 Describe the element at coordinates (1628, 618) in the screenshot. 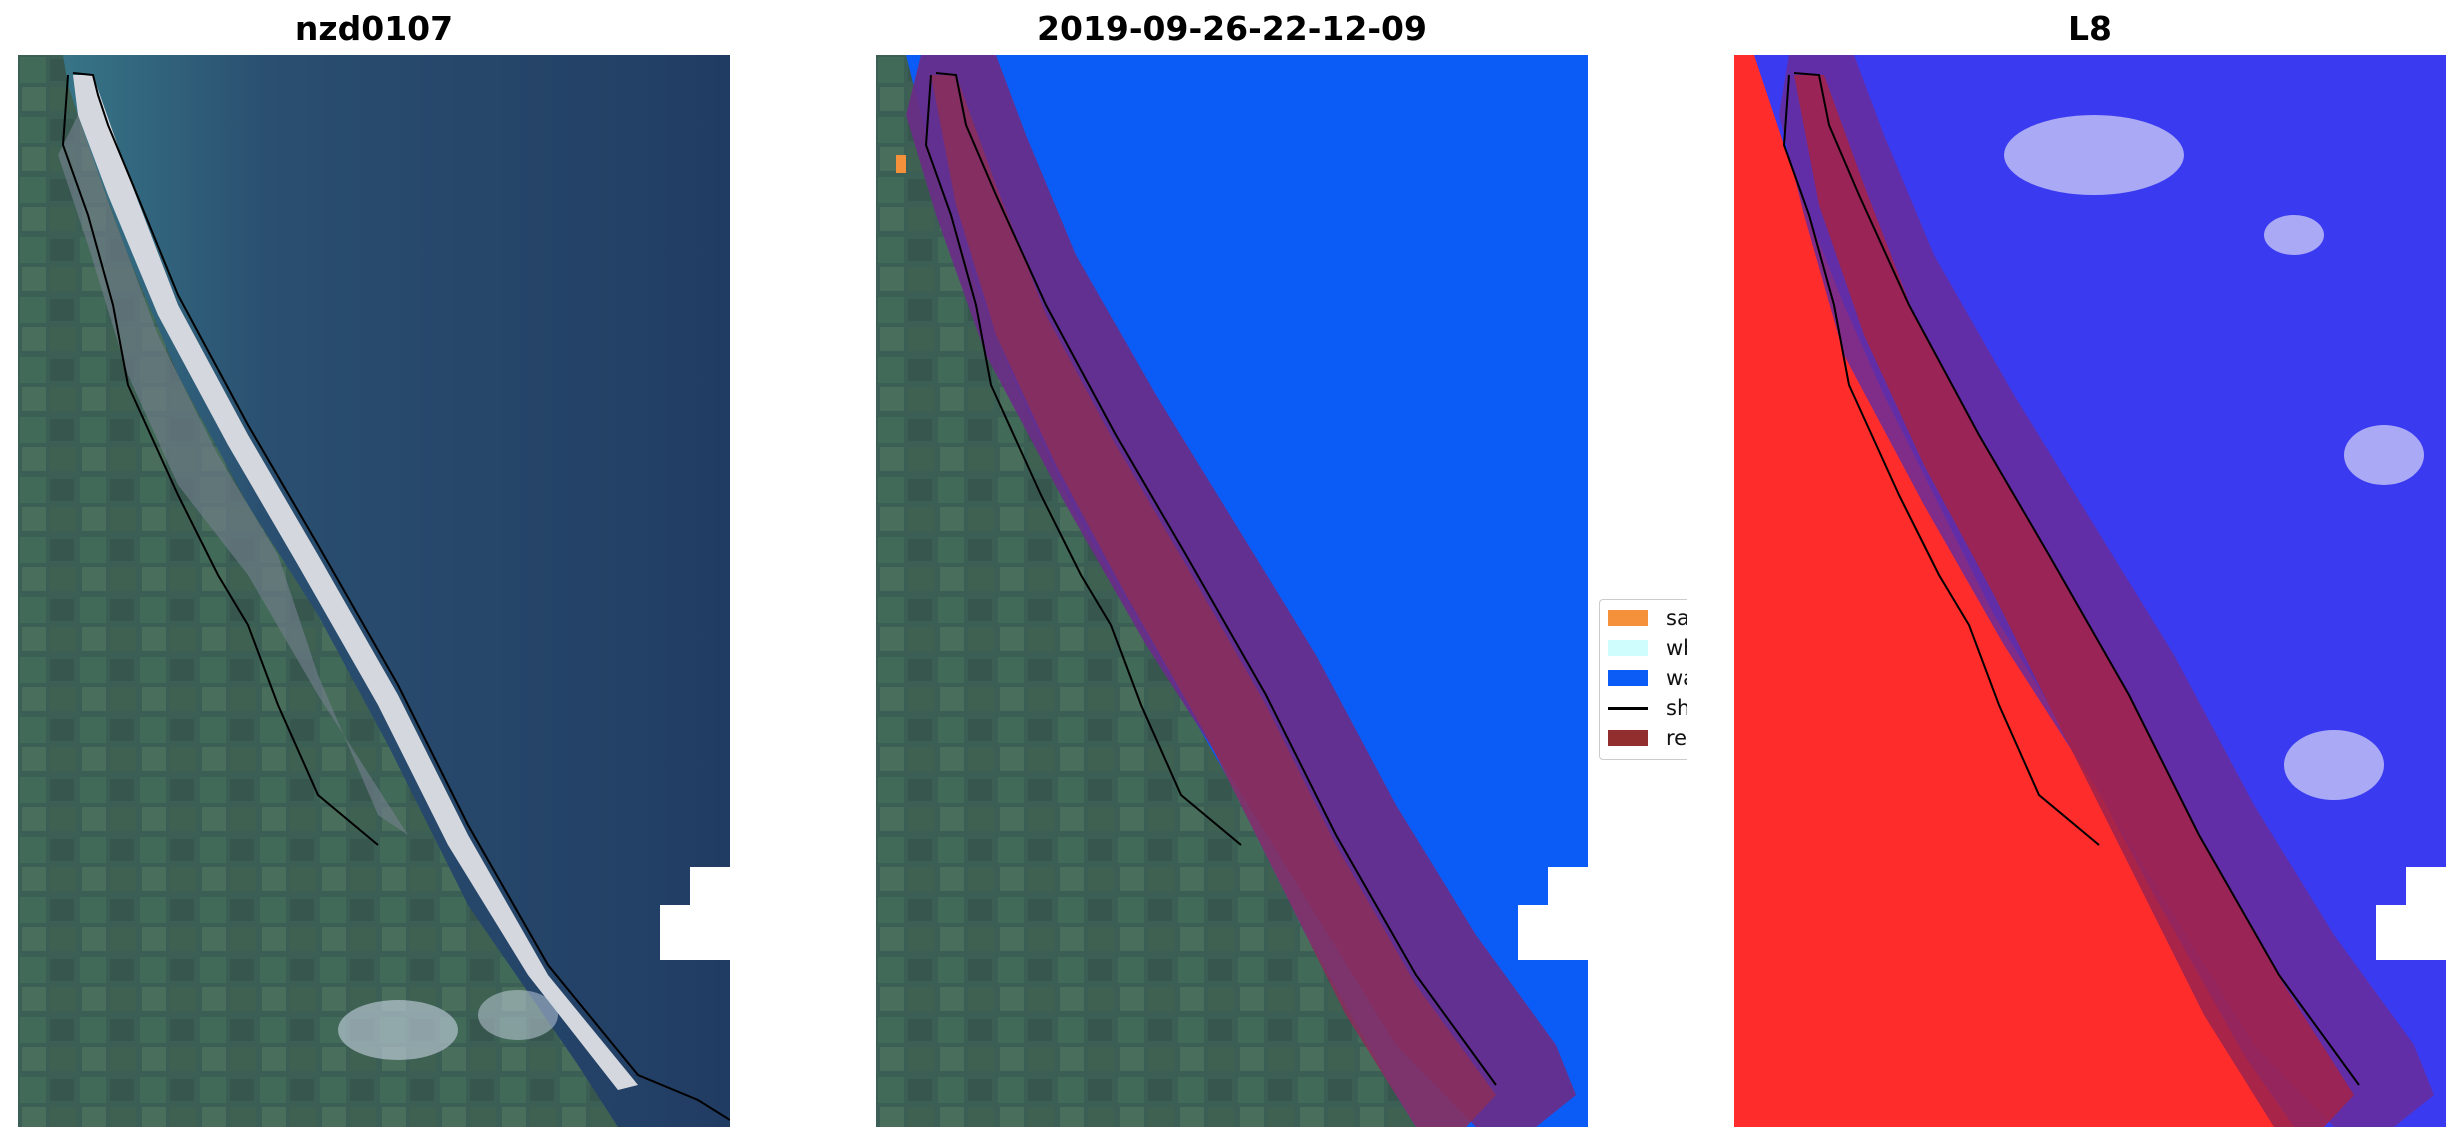

I see `sand-swatch` at that location.